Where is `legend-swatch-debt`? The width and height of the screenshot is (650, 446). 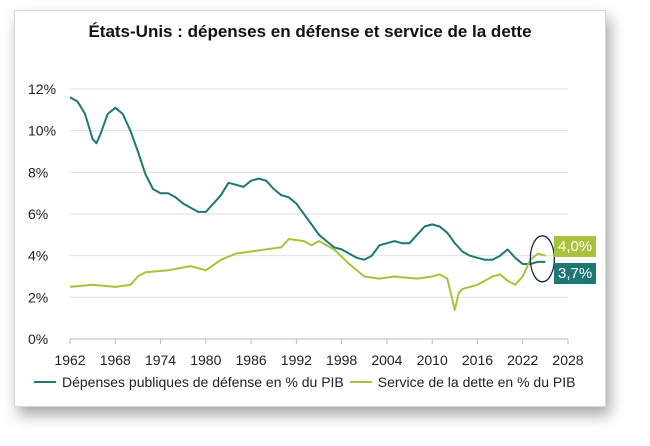
legend-swatch-debt is located at coordinates (360, 382).